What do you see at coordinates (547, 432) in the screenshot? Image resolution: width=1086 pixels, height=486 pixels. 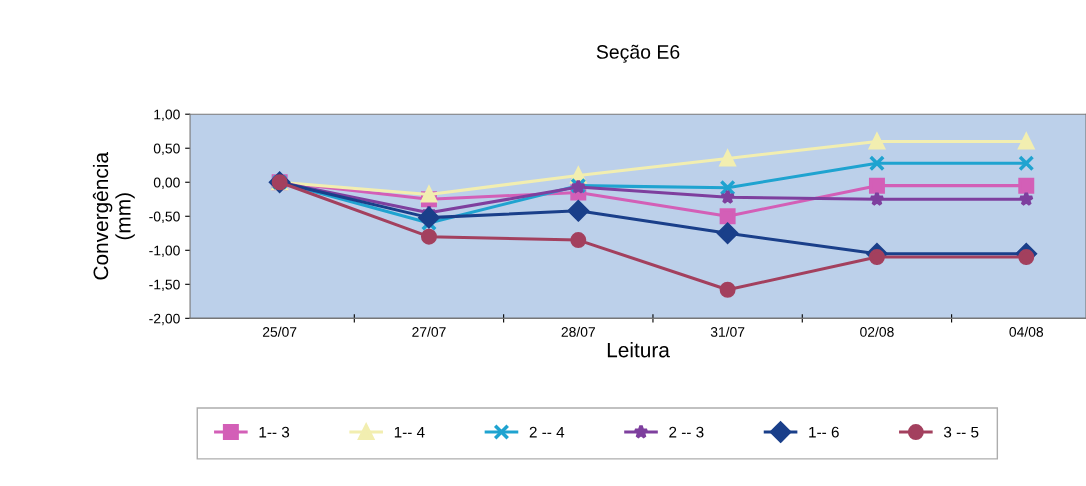 I see `legend-label: 2 -- 4` at bounding box center [547, 432].